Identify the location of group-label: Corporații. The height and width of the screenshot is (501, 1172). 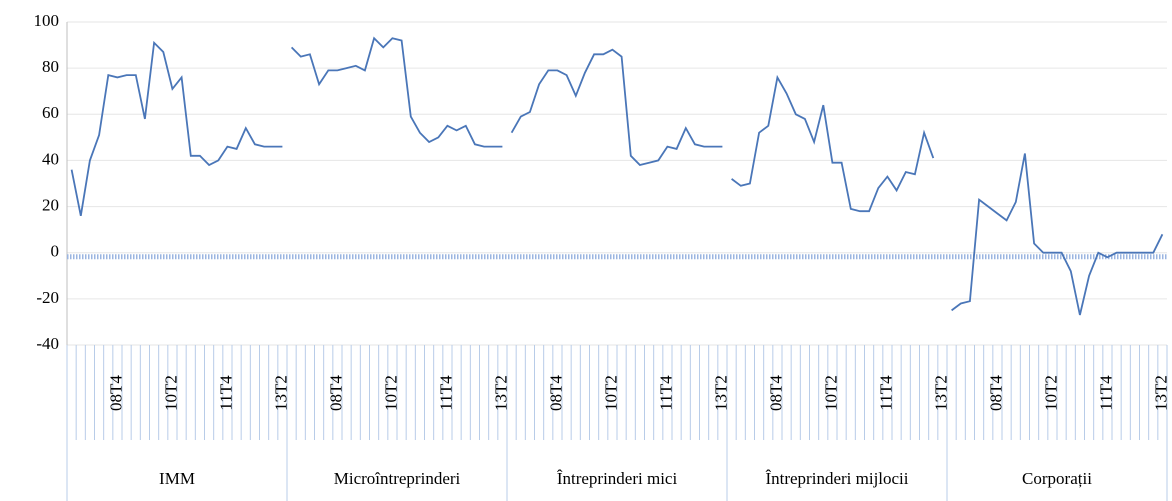
(1057, 478).